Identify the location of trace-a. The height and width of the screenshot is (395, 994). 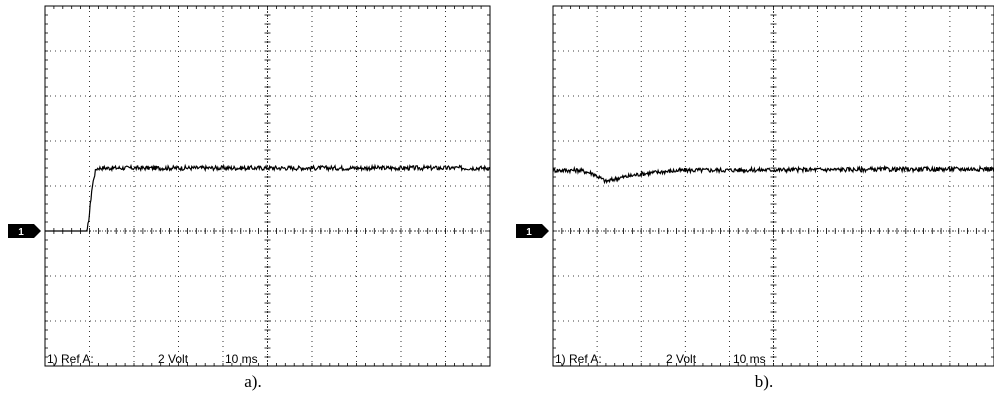
(268, 197).